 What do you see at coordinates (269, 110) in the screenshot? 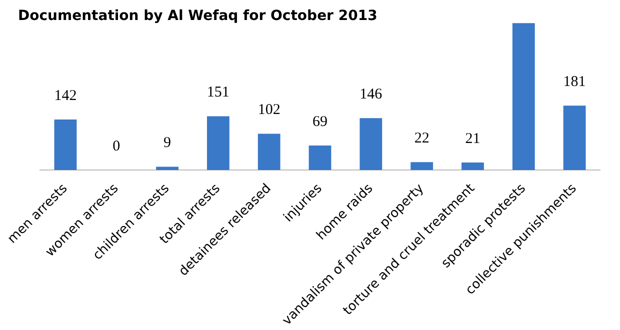
I see `data-label: 102` at bounding box center [269, 110].